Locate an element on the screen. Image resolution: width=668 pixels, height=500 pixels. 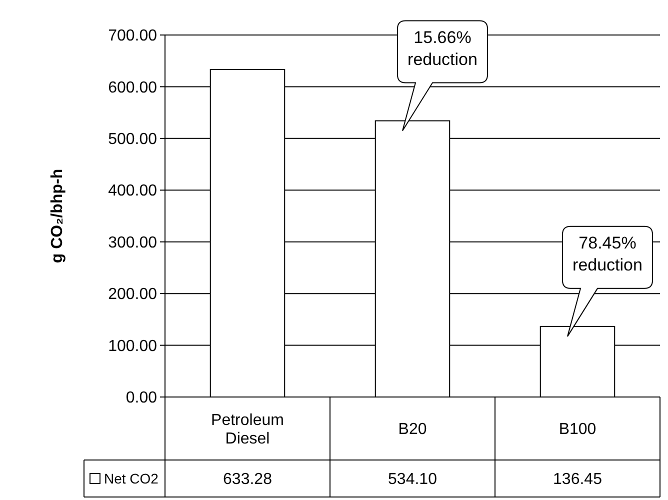
y-tick-label: 200.00 is located at coordinates (133, 295).